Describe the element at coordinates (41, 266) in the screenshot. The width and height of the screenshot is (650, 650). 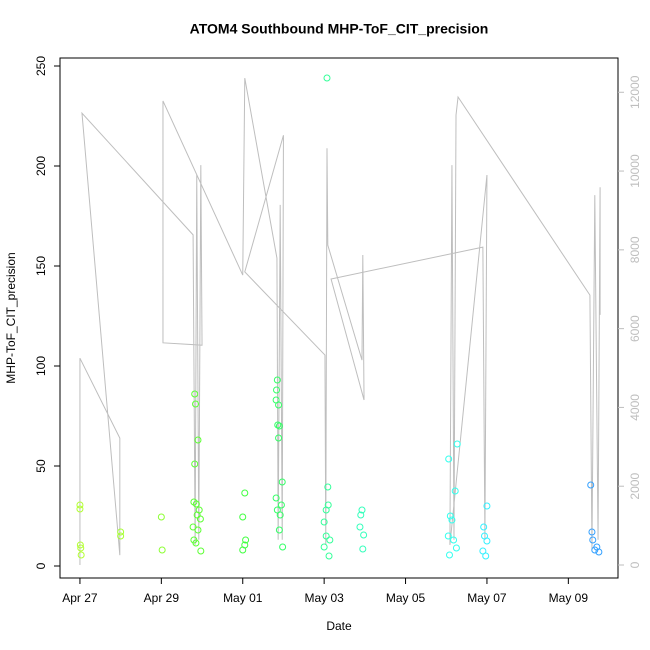
I see `y-tick-label: 150` at that location.